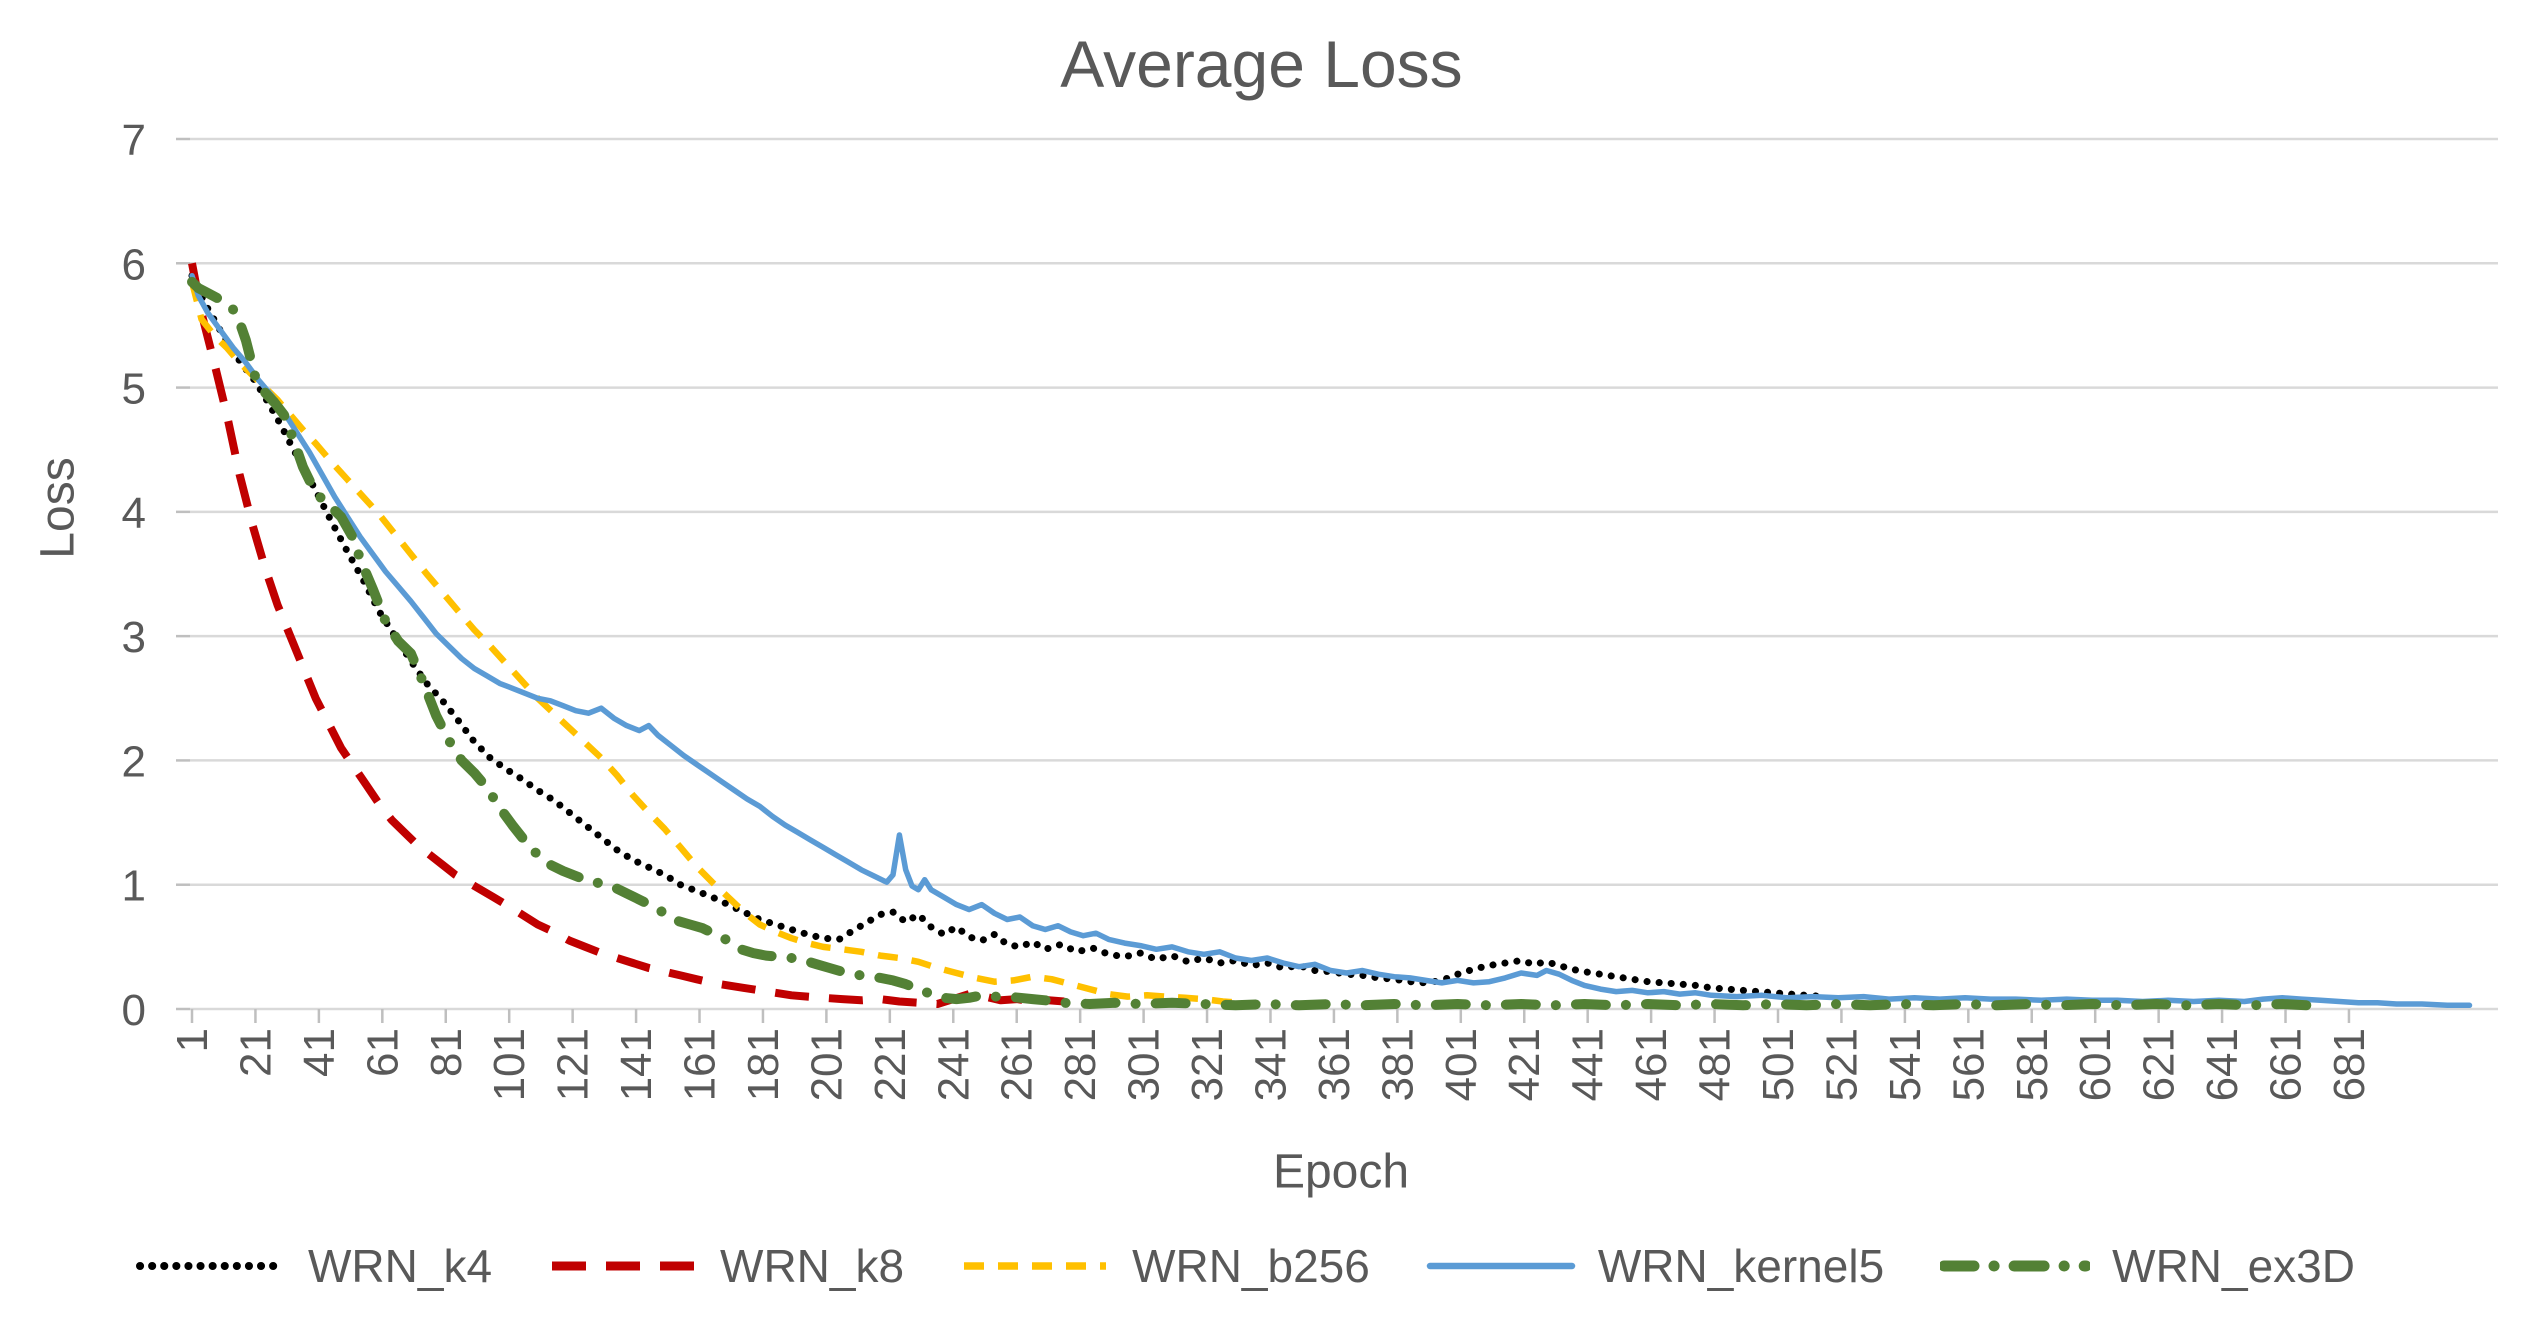 Image resolution: width=2523 pixels, height=1335 pixels. Describe the element at coordinates (700, 1064) in the screenshot. I see `x-tick-label: 161` at that location.